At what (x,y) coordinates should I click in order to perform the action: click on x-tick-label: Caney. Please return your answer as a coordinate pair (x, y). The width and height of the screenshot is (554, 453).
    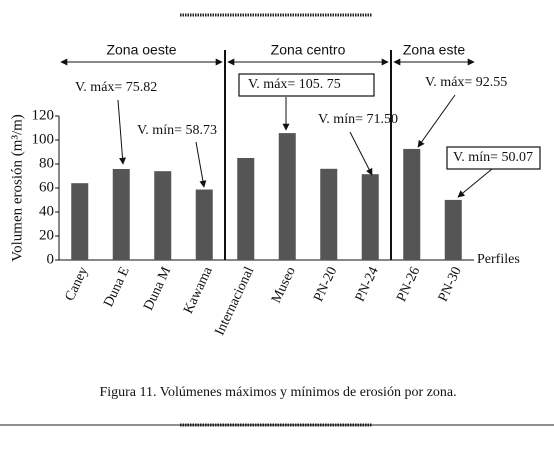
    Looking at the image, I should click on (77, 284).